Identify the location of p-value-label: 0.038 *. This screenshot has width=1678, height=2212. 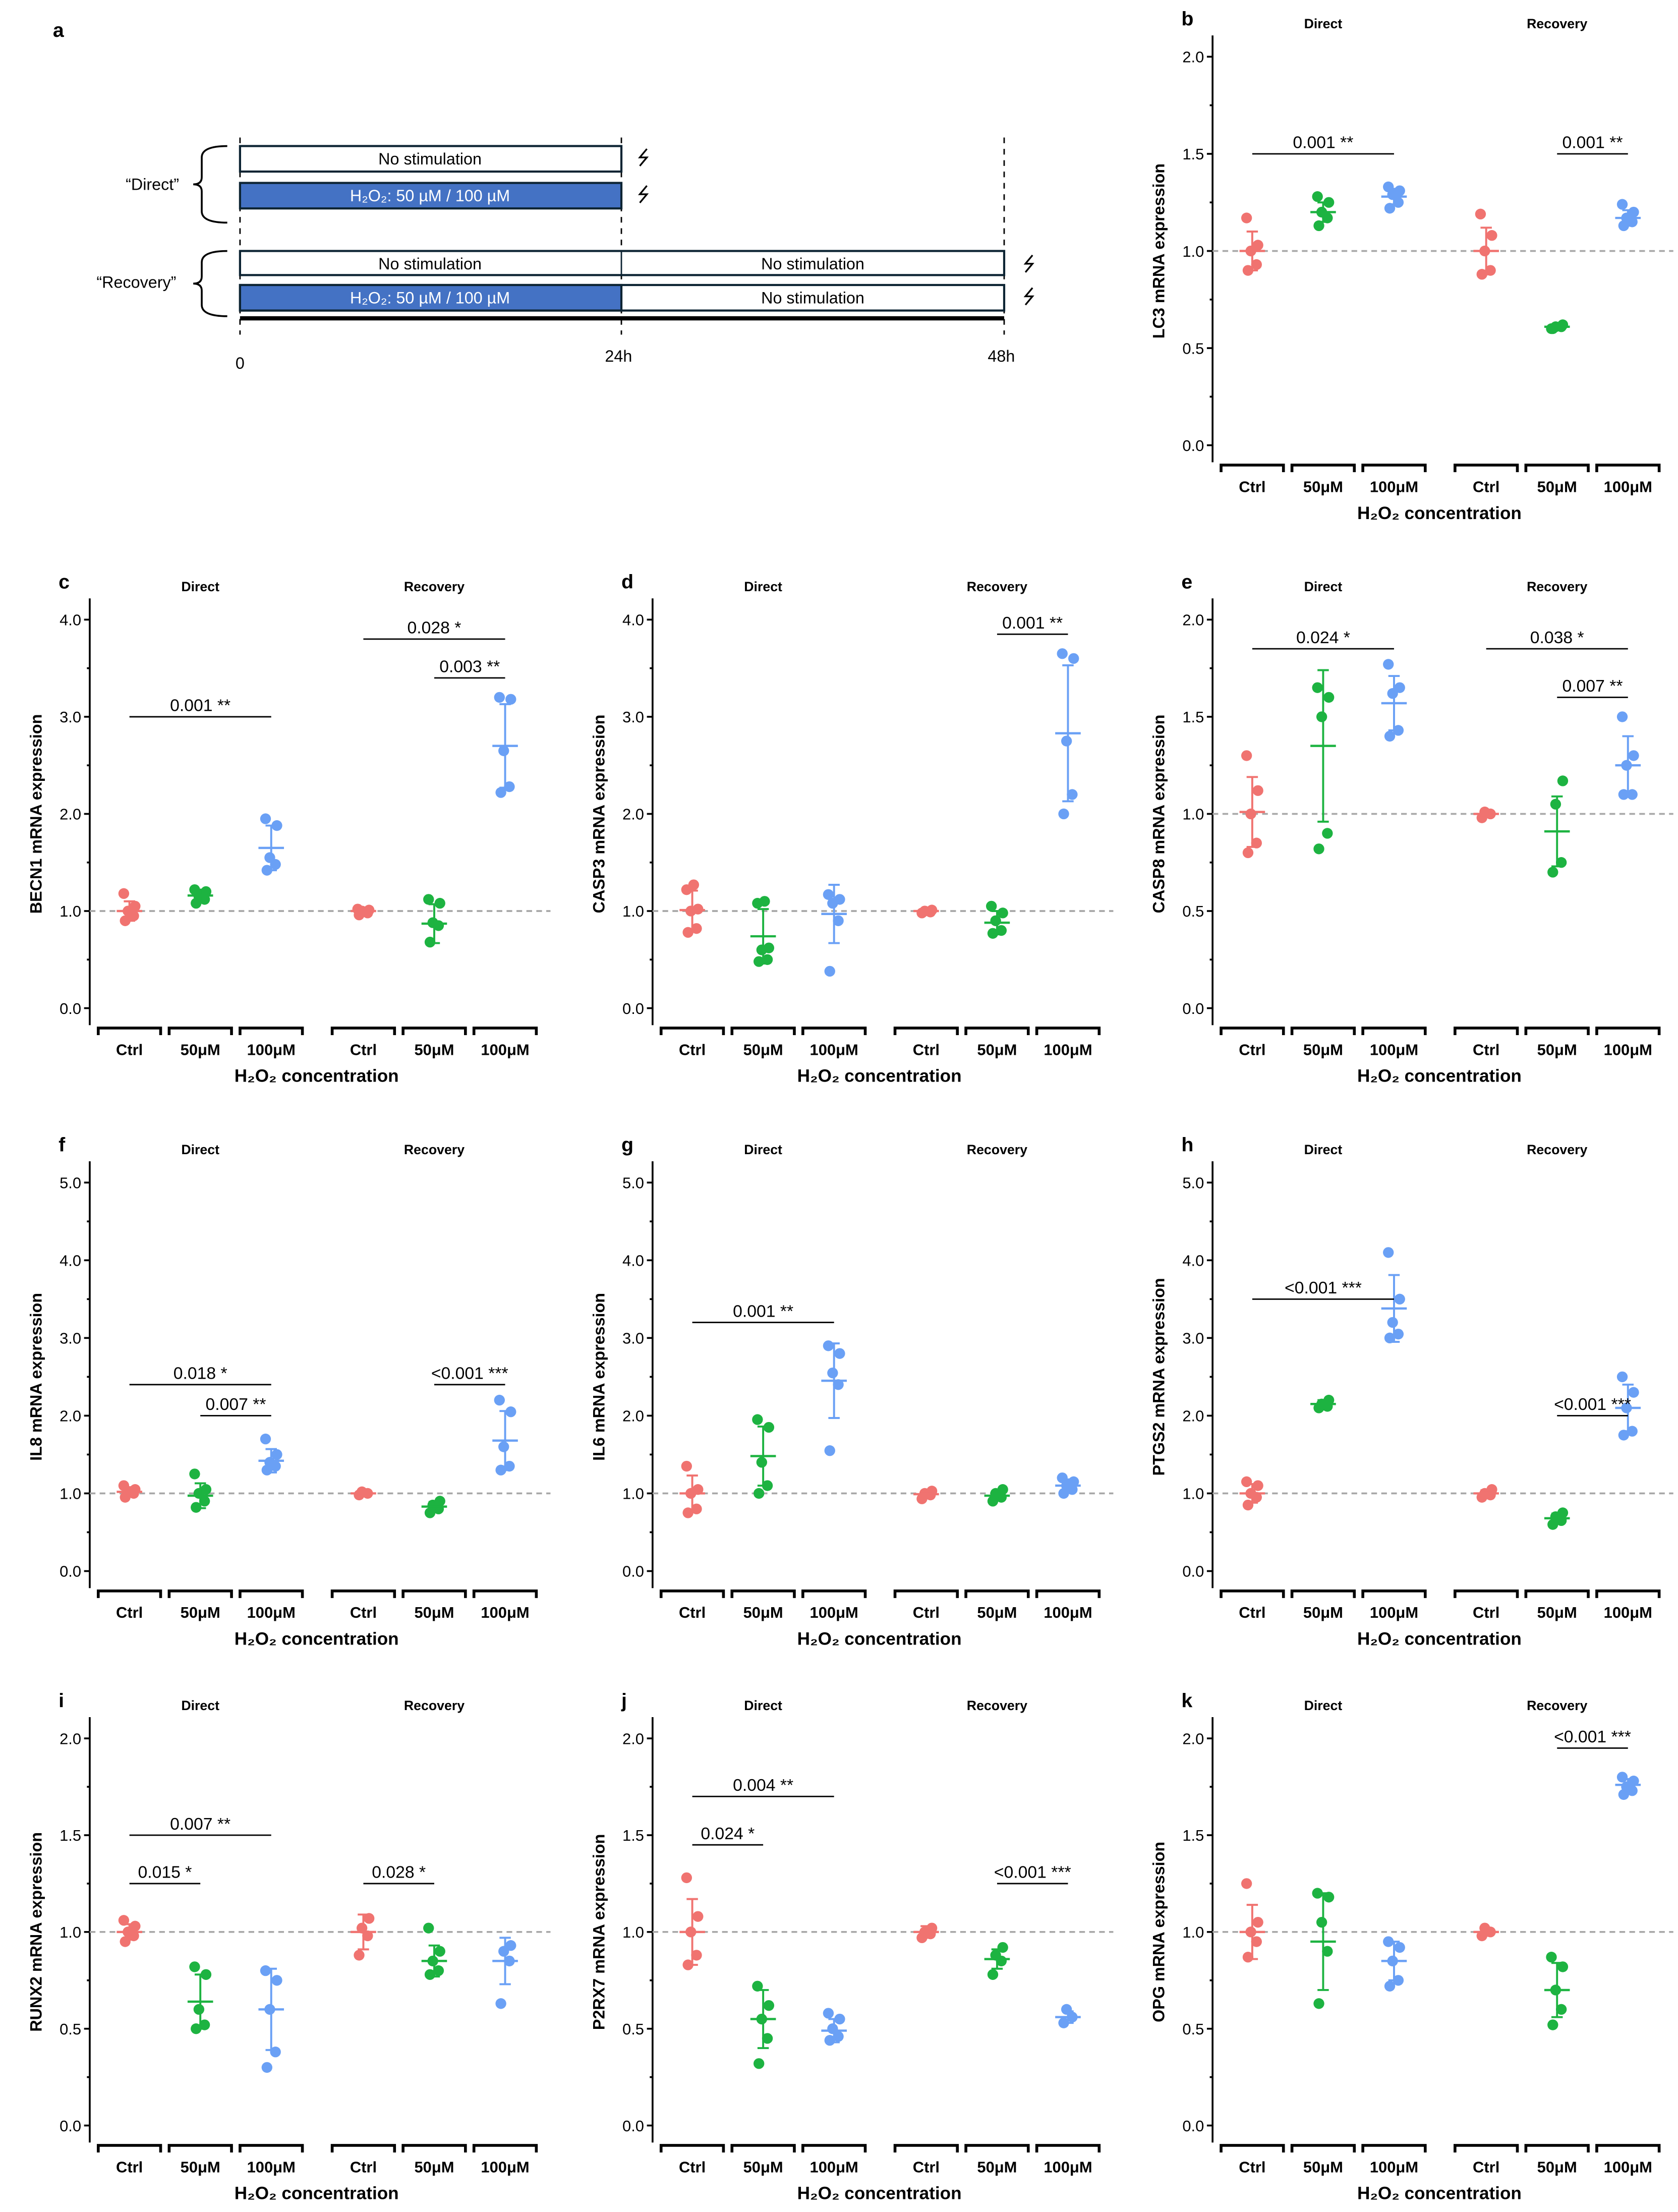
(1557, 637).